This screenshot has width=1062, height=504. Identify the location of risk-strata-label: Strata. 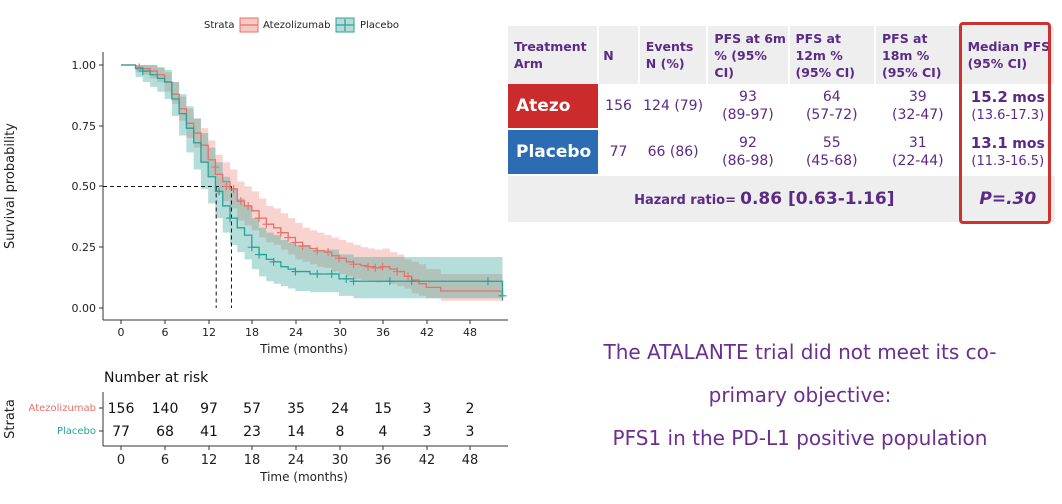
(10, 419).